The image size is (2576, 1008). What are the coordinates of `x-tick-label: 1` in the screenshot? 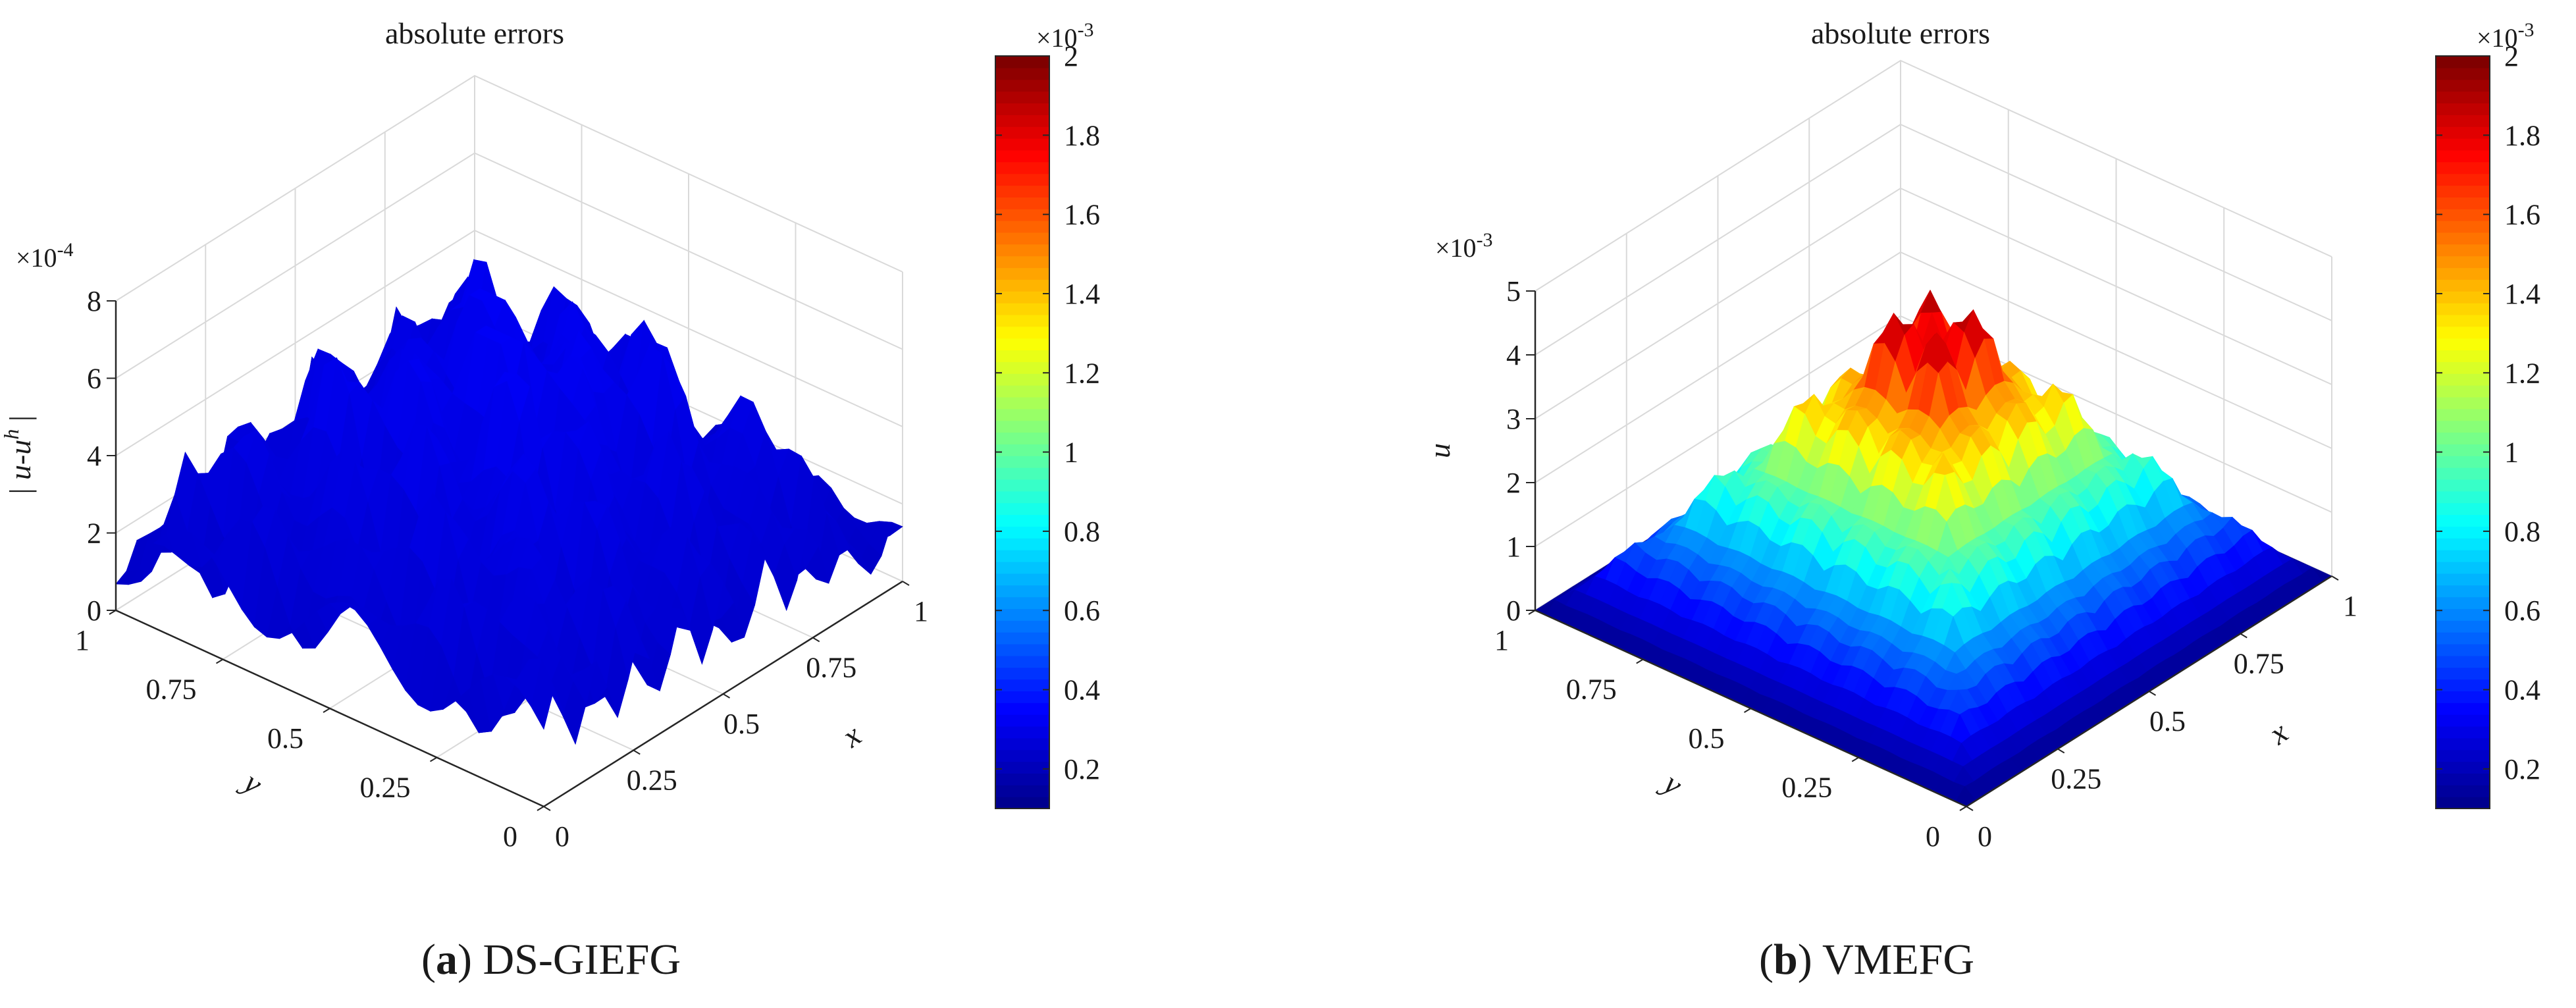 It's located at (921, 611).